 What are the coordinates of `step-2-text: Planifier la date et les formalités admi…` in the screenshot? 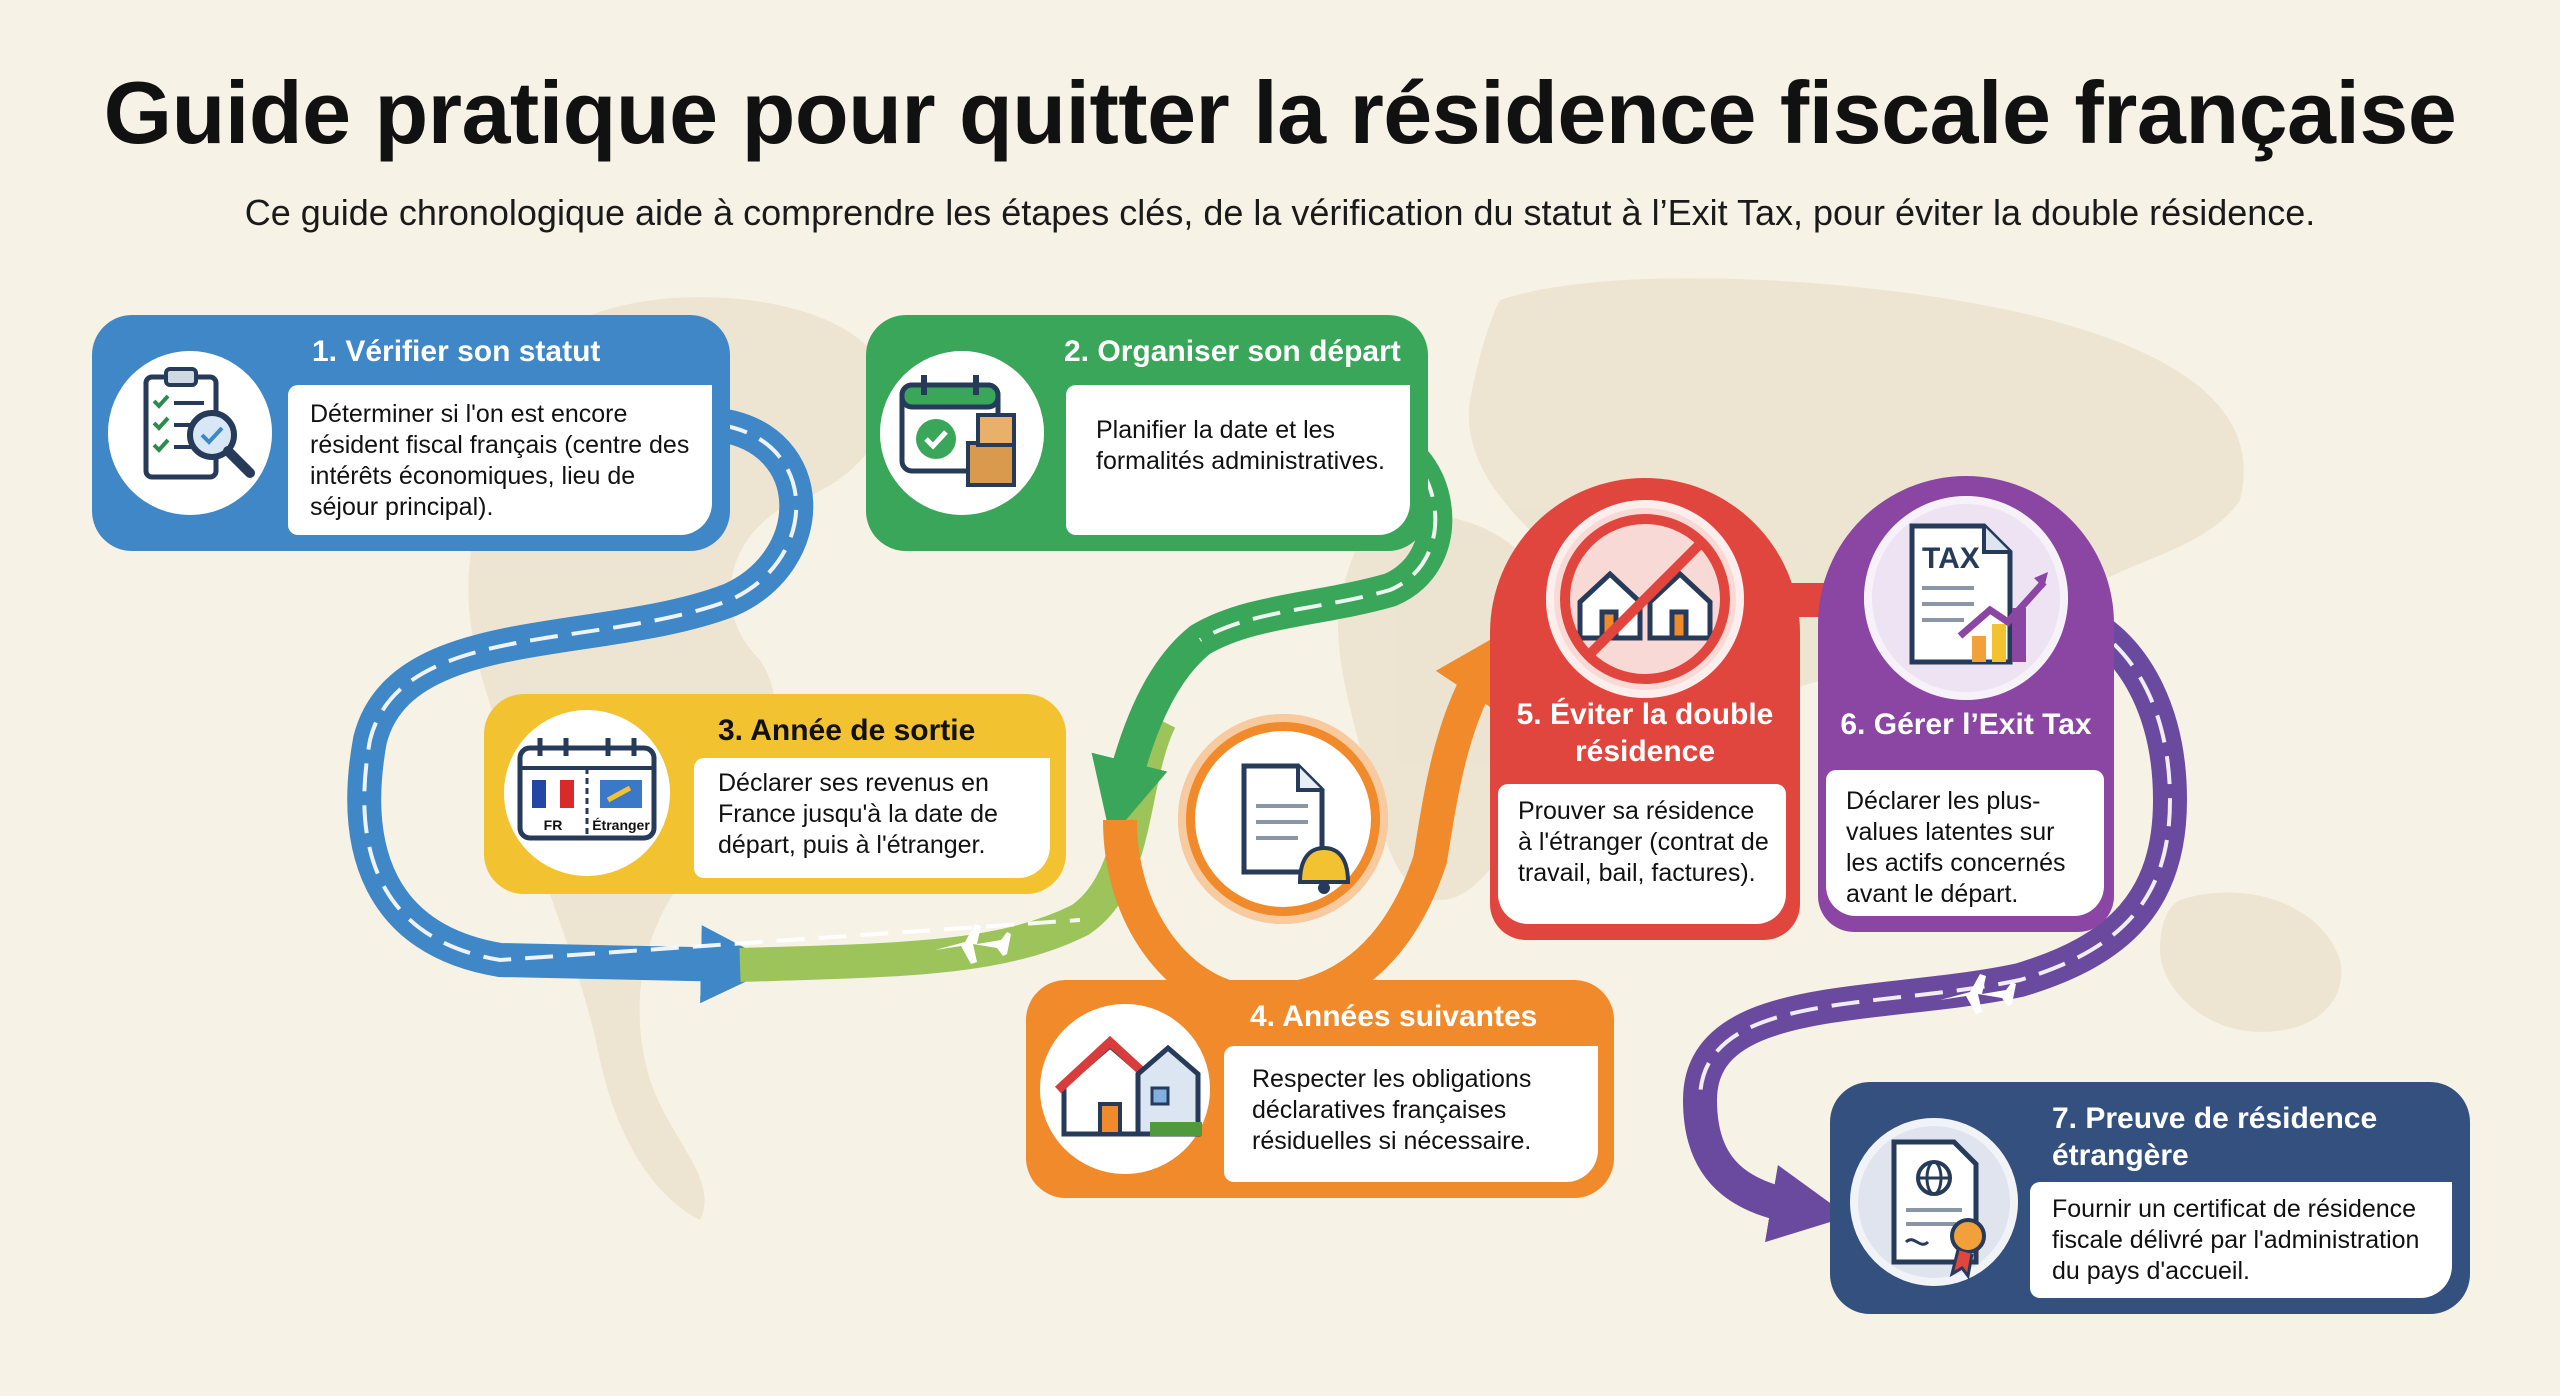 It's located at (1238, 460).